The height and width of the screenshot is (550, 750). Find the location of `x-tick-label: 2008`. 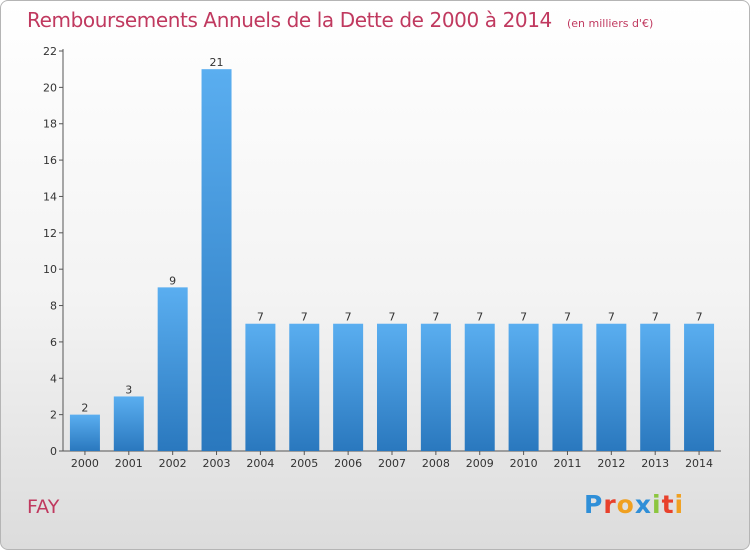

x-tick-label: 2008 is located at coordinates (436, 463).